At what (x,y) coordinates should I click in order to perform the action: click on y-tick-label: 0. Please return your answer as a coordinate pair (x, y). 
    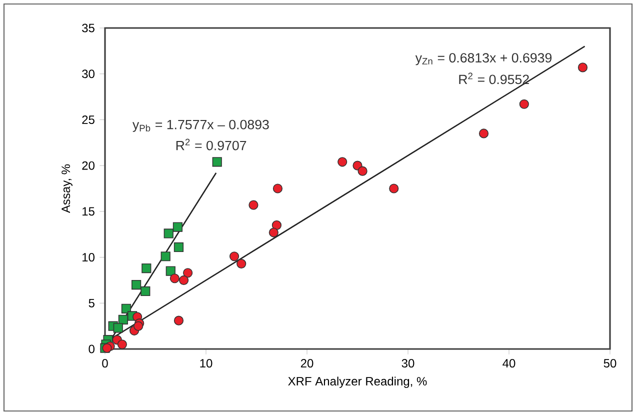
    Looking at the image, I should click on (91, 349).